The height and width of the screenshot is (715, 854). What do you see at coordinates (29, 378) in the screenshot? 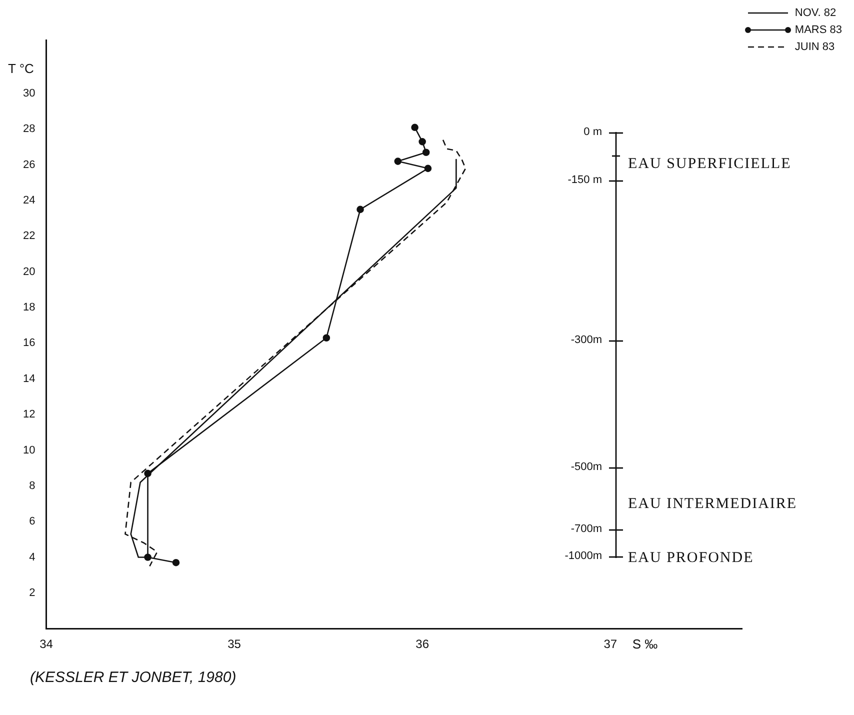
I see `y-tick-label: 14` at bounding box center [29, 378].